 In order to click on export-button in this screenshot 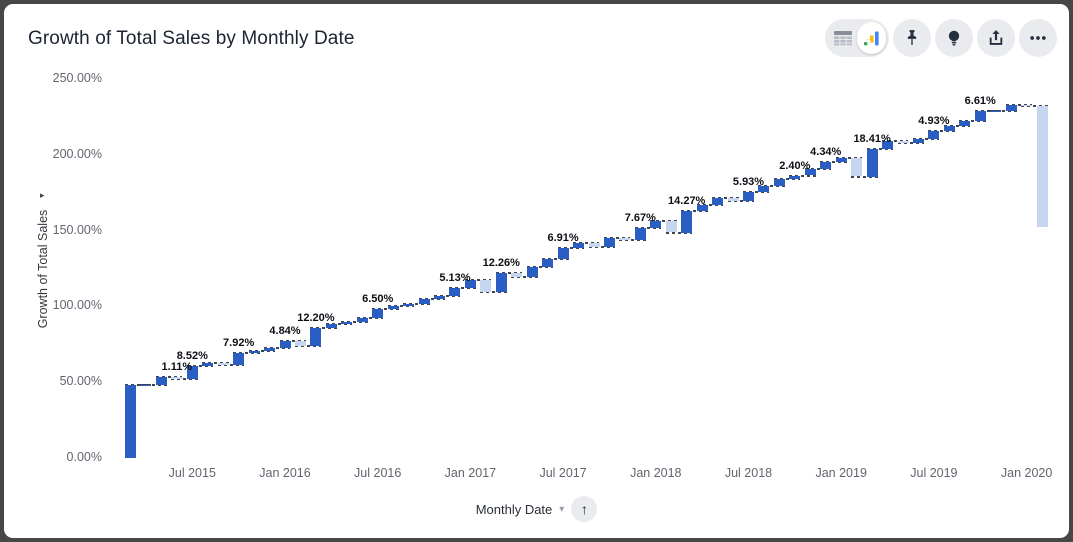, I will do `click(996, 38)`.